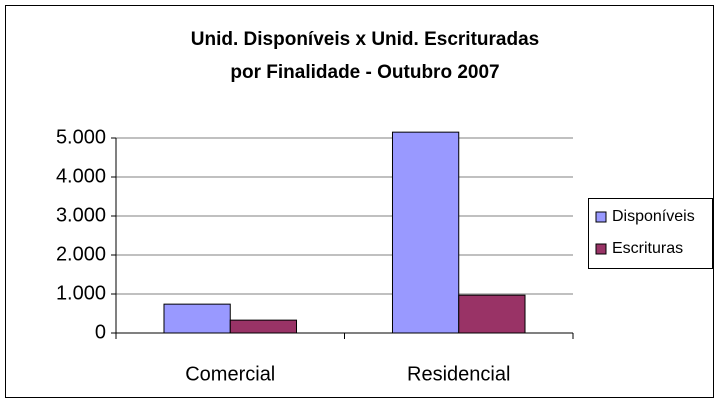  Describe the element at coordinates (81, 254) in the screenshot. I see `y-tick-label: 2.000` at that location.